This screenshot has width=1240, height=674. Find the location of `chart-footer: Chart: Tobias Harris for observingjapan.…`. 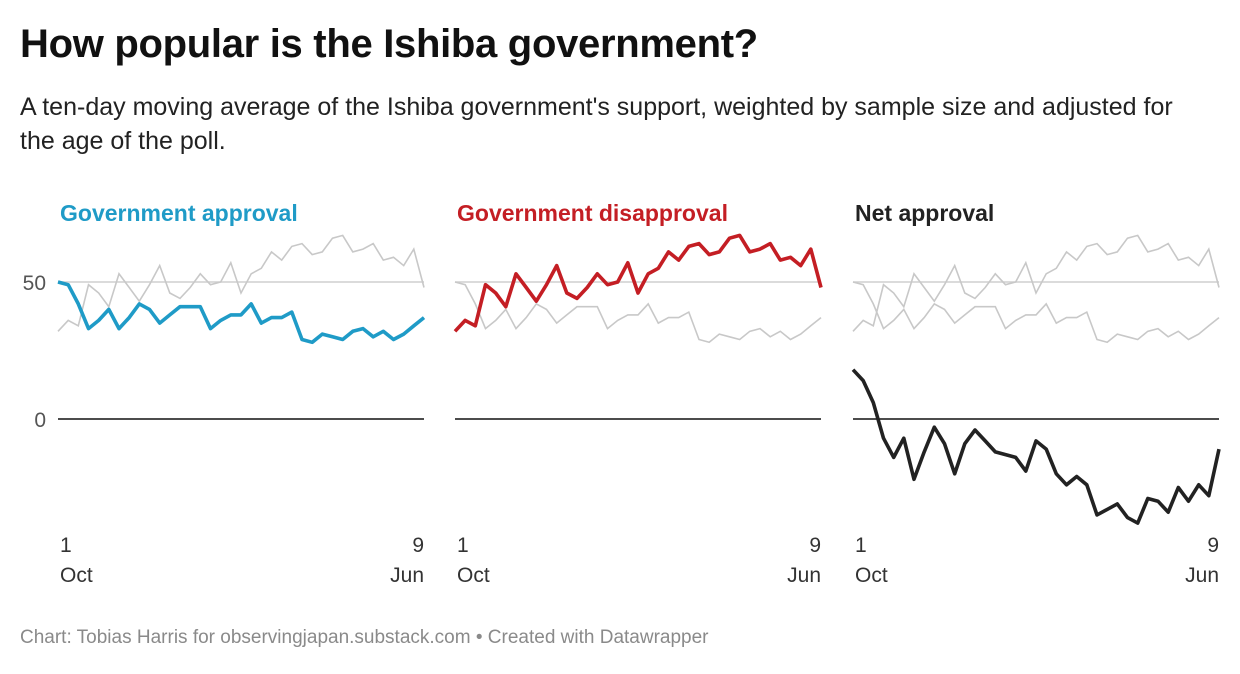

chart-footer: Chart: Tobias Harris for observingjapan.… is located at coordinates (364, 638).